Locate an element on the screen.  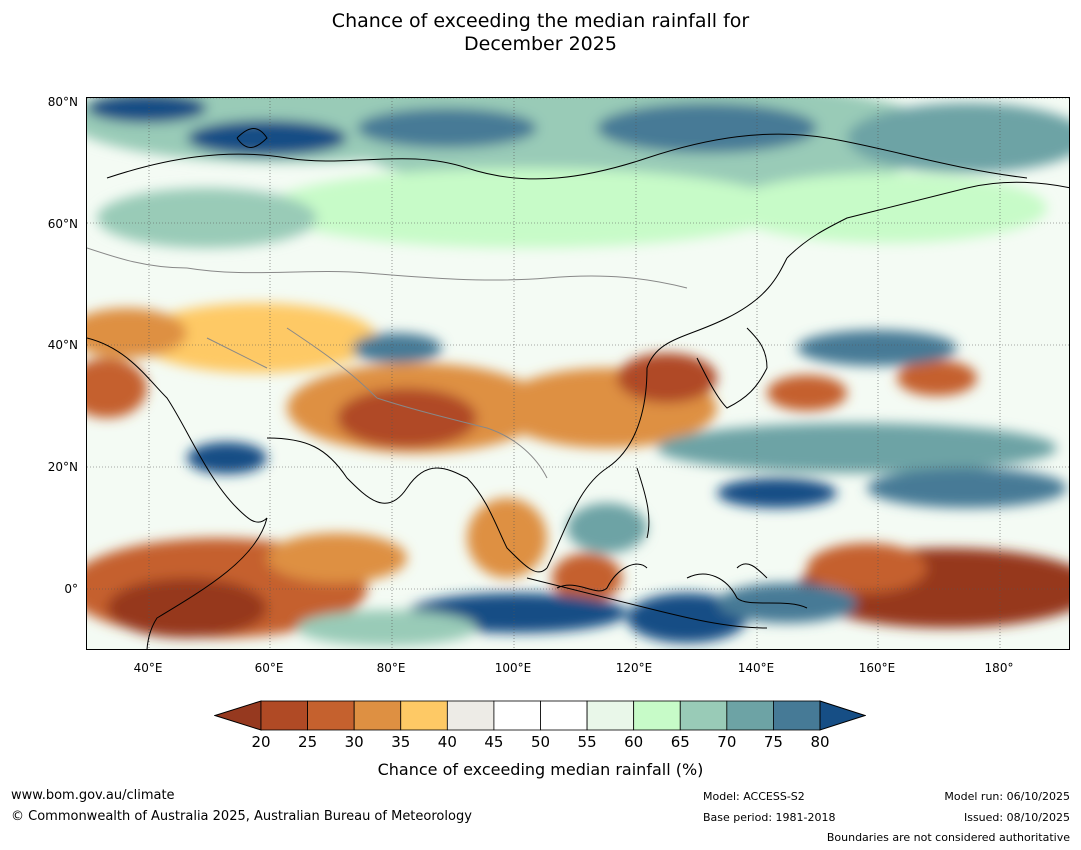
colorbar-tick-label: 60 is located at coordinates (634, 742).